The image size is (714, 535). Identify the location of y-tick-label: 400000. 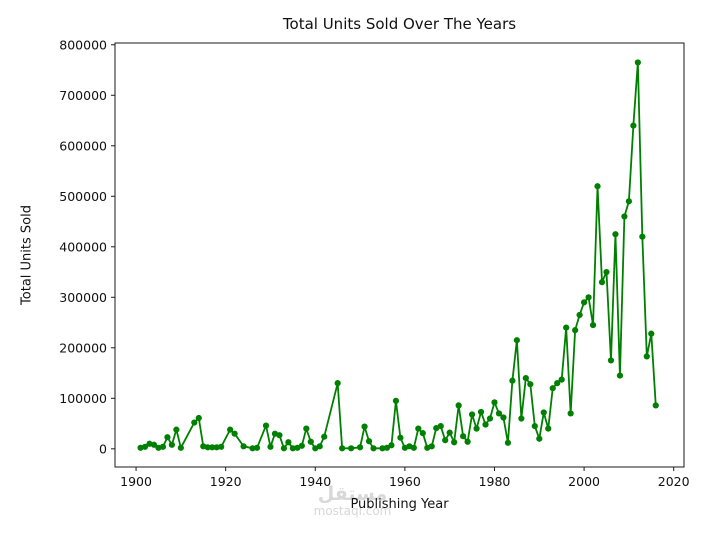
(83, 246).